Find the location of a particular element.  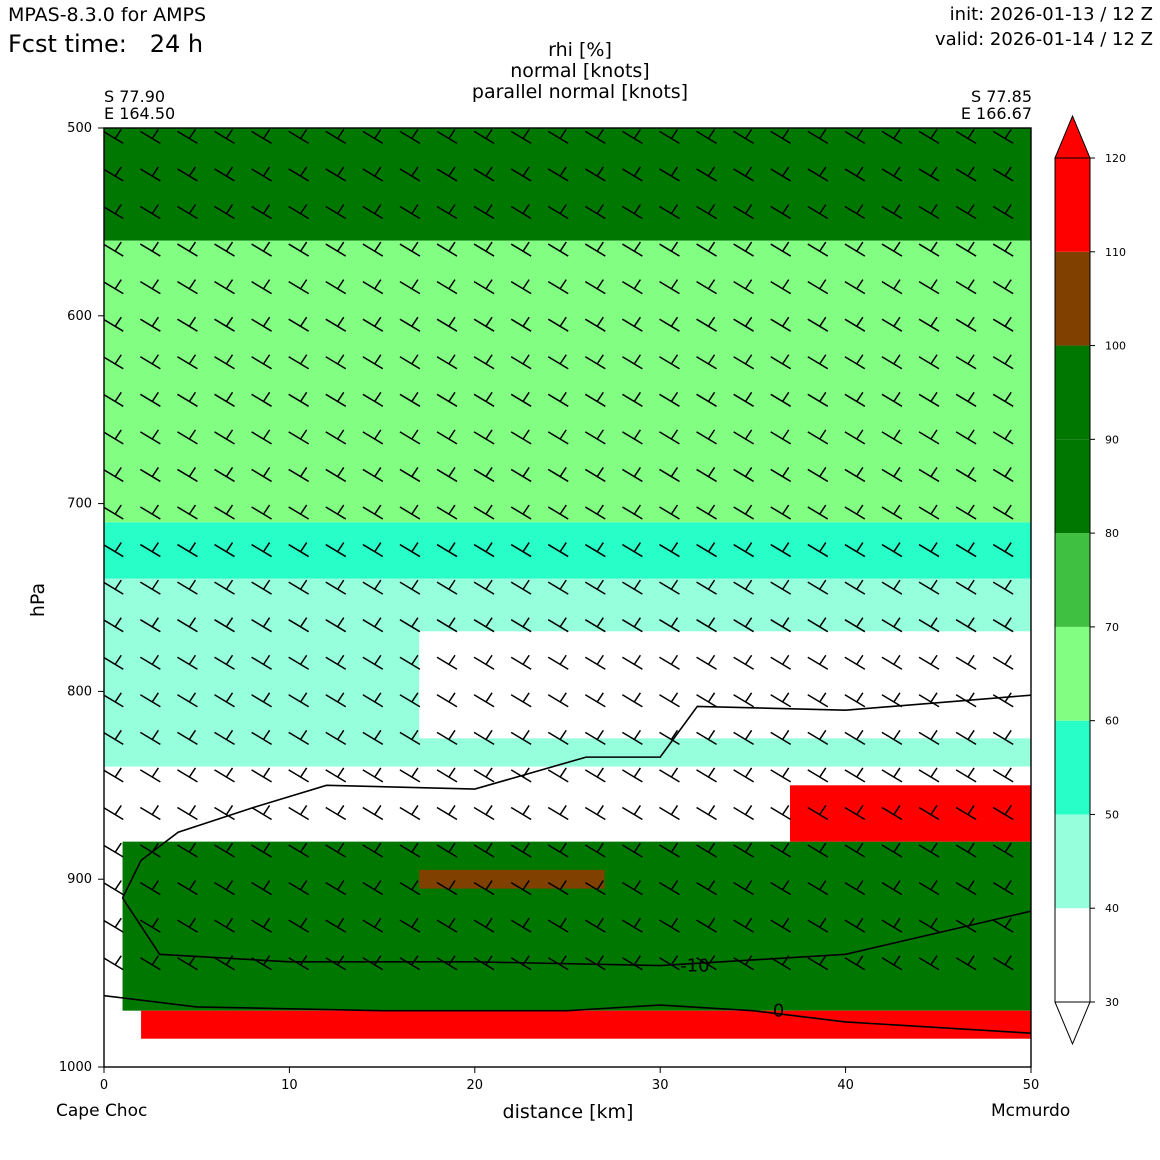

end-coordinates: S 77.85 E 166.67 is located at coordinates (996, 105).